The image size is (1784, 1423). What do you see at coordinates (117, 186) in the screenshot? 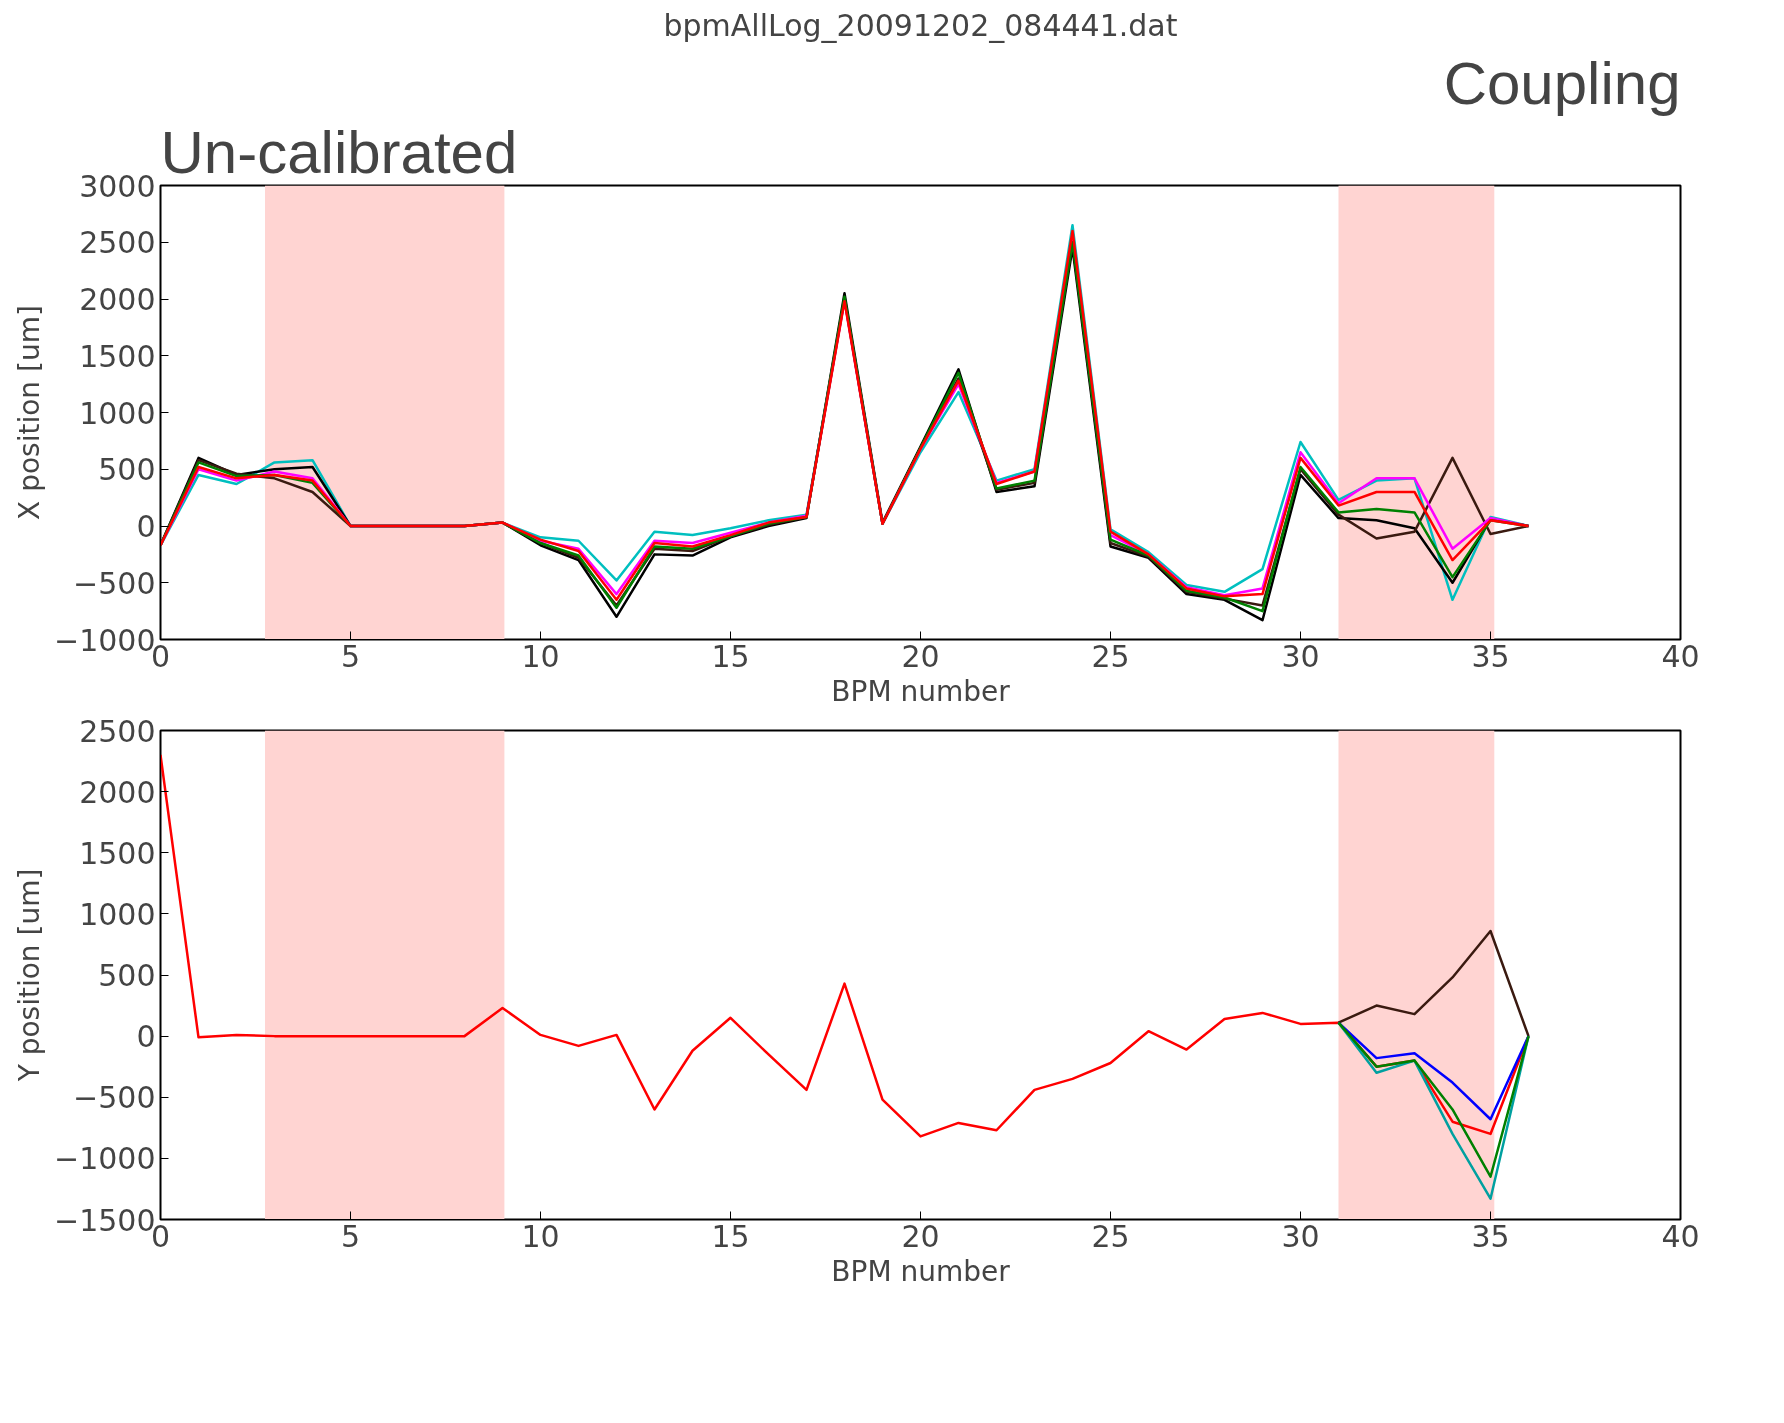
I see `y-tick-label: 3000` at bounding box center [117, 186].